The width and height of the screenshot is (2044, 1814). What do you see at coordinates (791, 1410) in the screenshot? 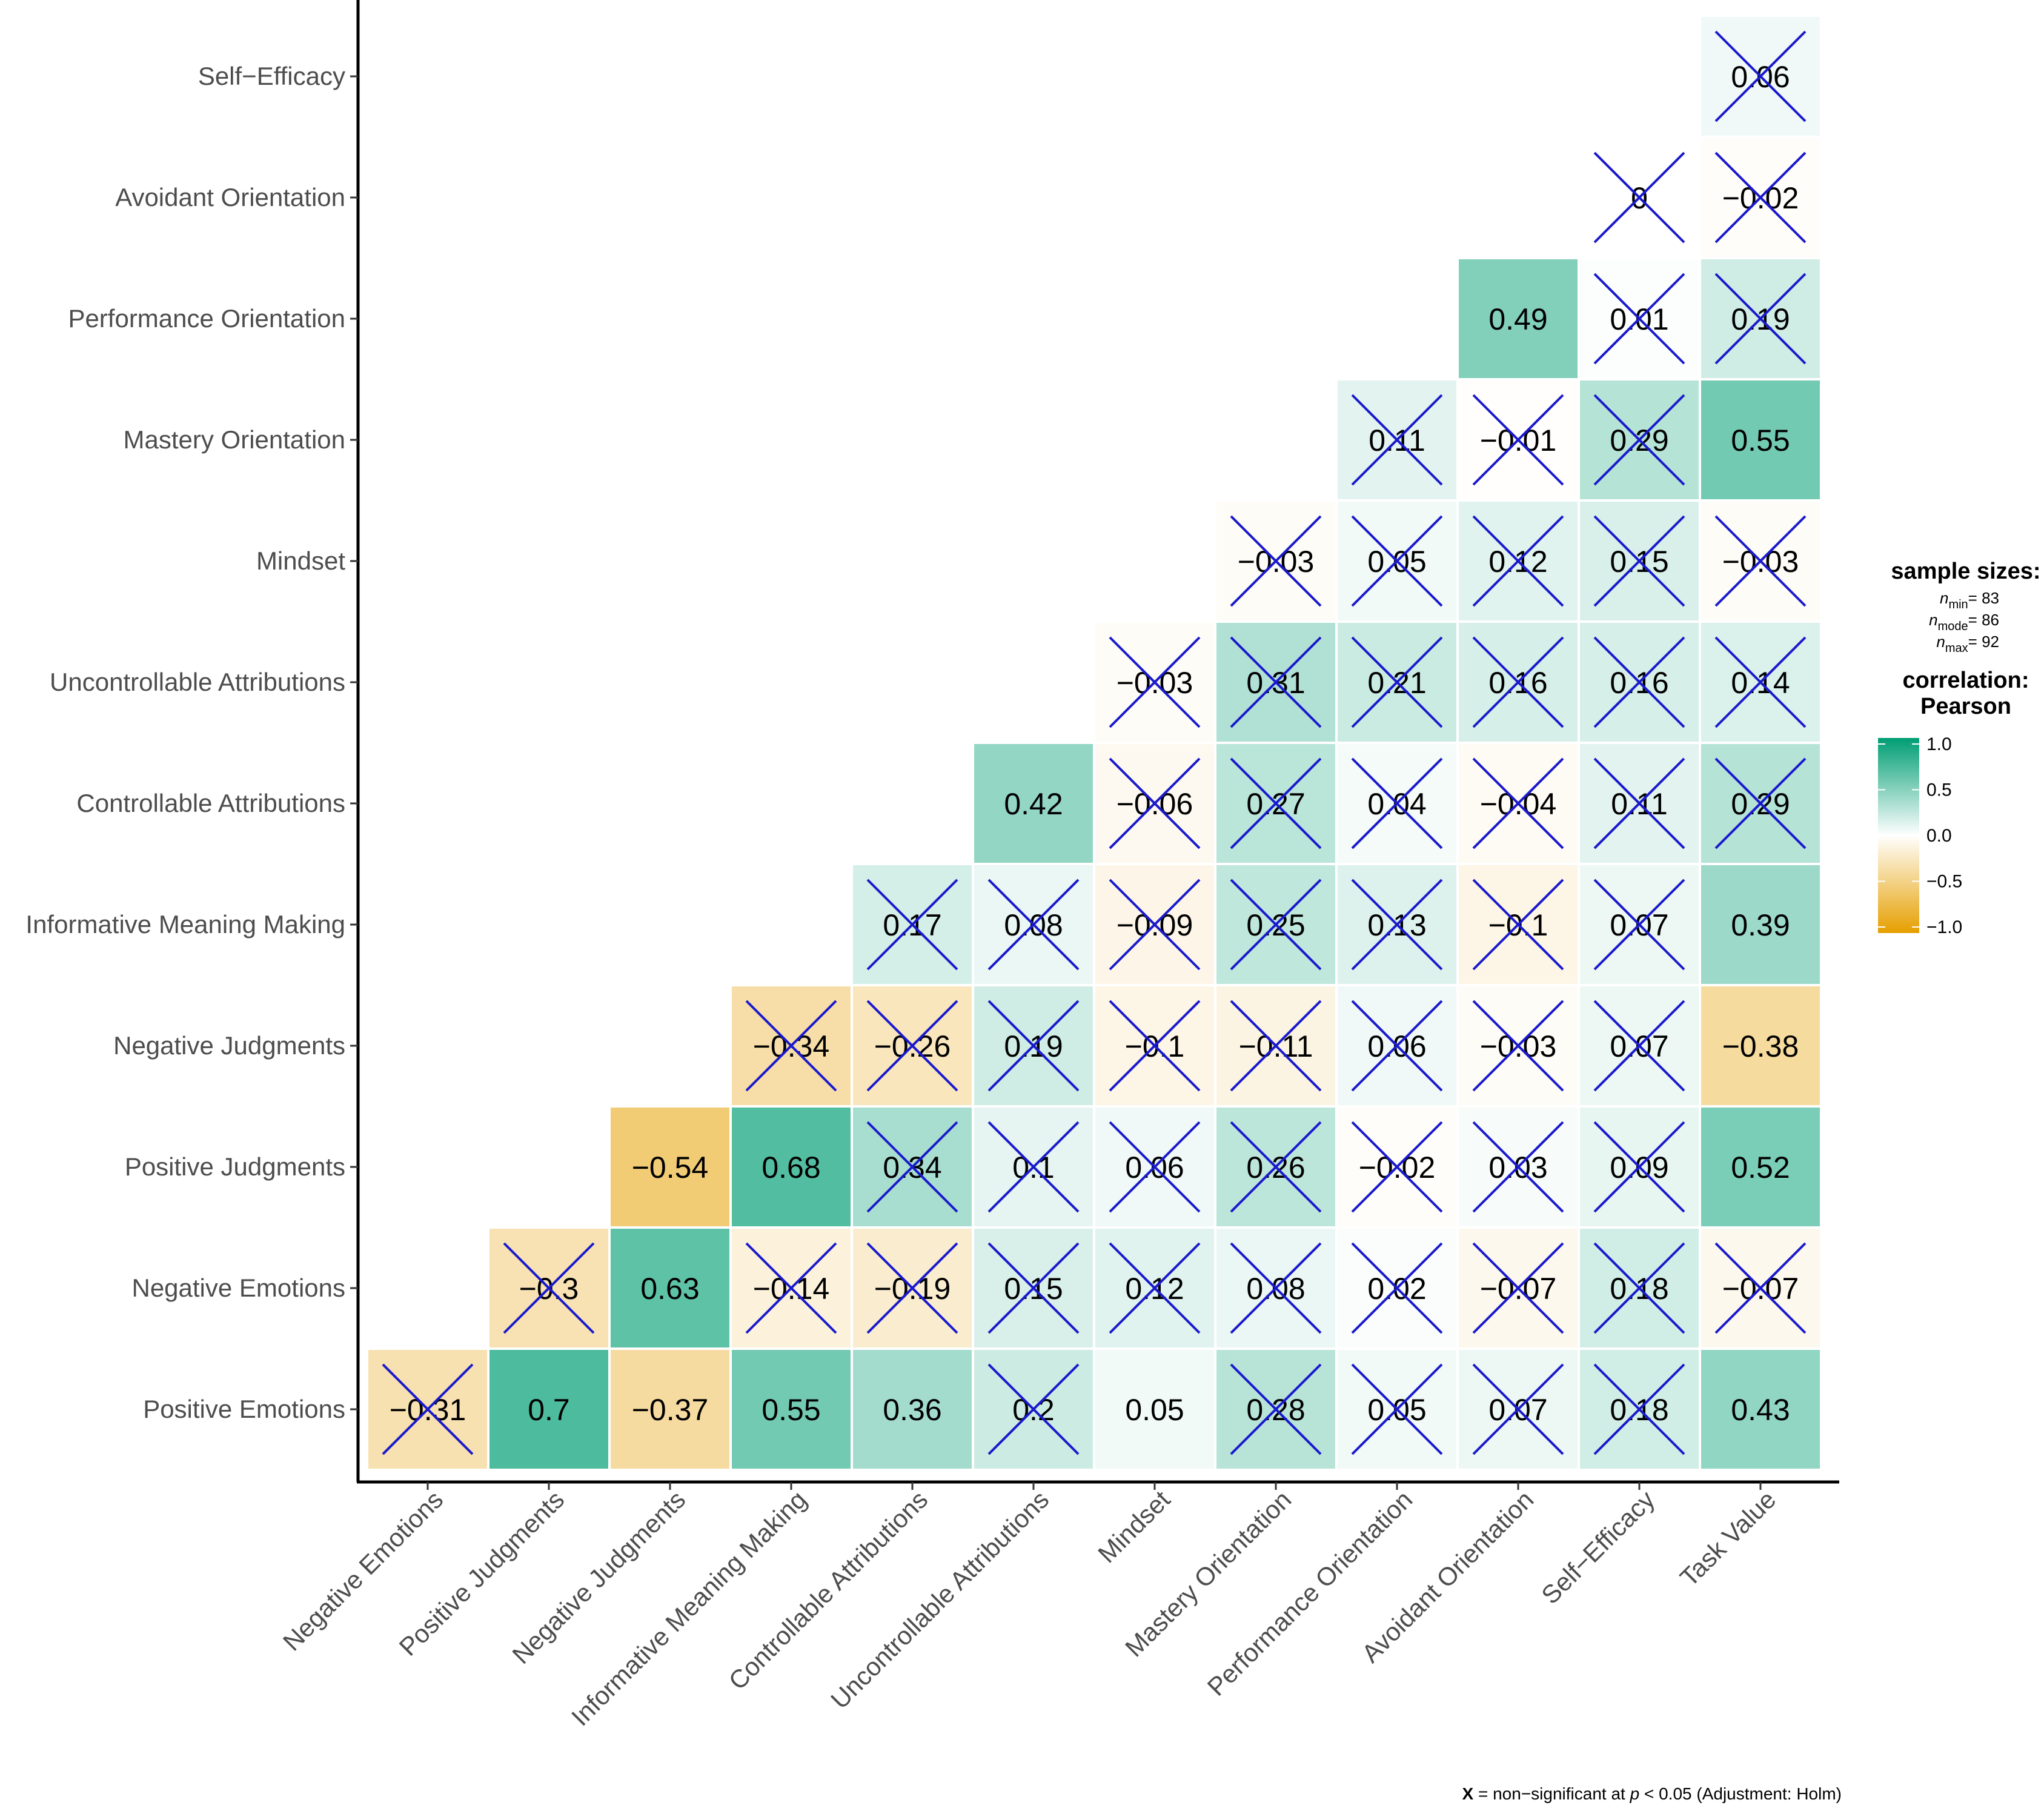
I see `cell-informative-meaning-making-vs-positive-emotions: 0.55` at bounding box center [791, 1410].